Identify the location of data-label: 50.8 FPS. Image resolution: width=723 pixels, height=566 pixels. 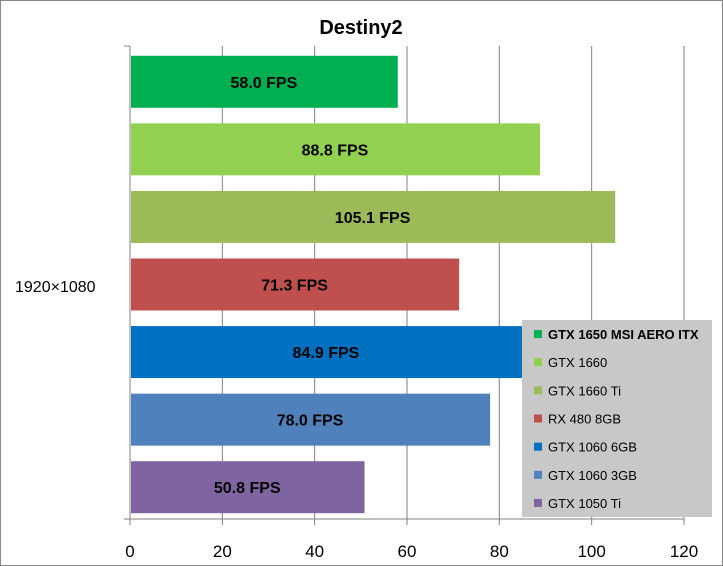
(247, 488).